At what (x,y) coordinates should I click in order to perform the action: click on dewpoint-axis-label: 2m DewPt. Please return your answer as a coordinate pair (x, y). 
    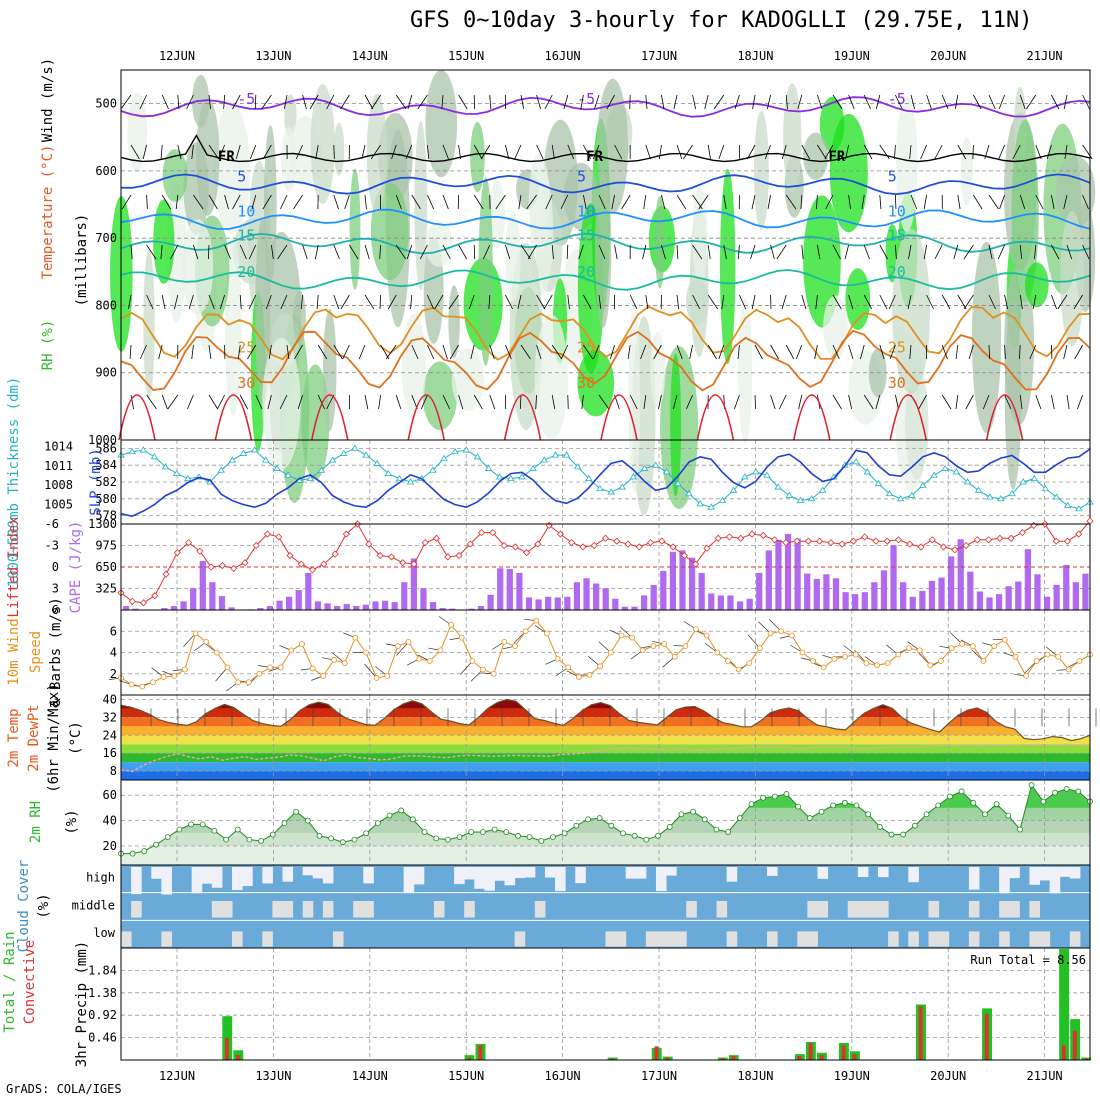
    Looking at the image, I should click on (34, 737).